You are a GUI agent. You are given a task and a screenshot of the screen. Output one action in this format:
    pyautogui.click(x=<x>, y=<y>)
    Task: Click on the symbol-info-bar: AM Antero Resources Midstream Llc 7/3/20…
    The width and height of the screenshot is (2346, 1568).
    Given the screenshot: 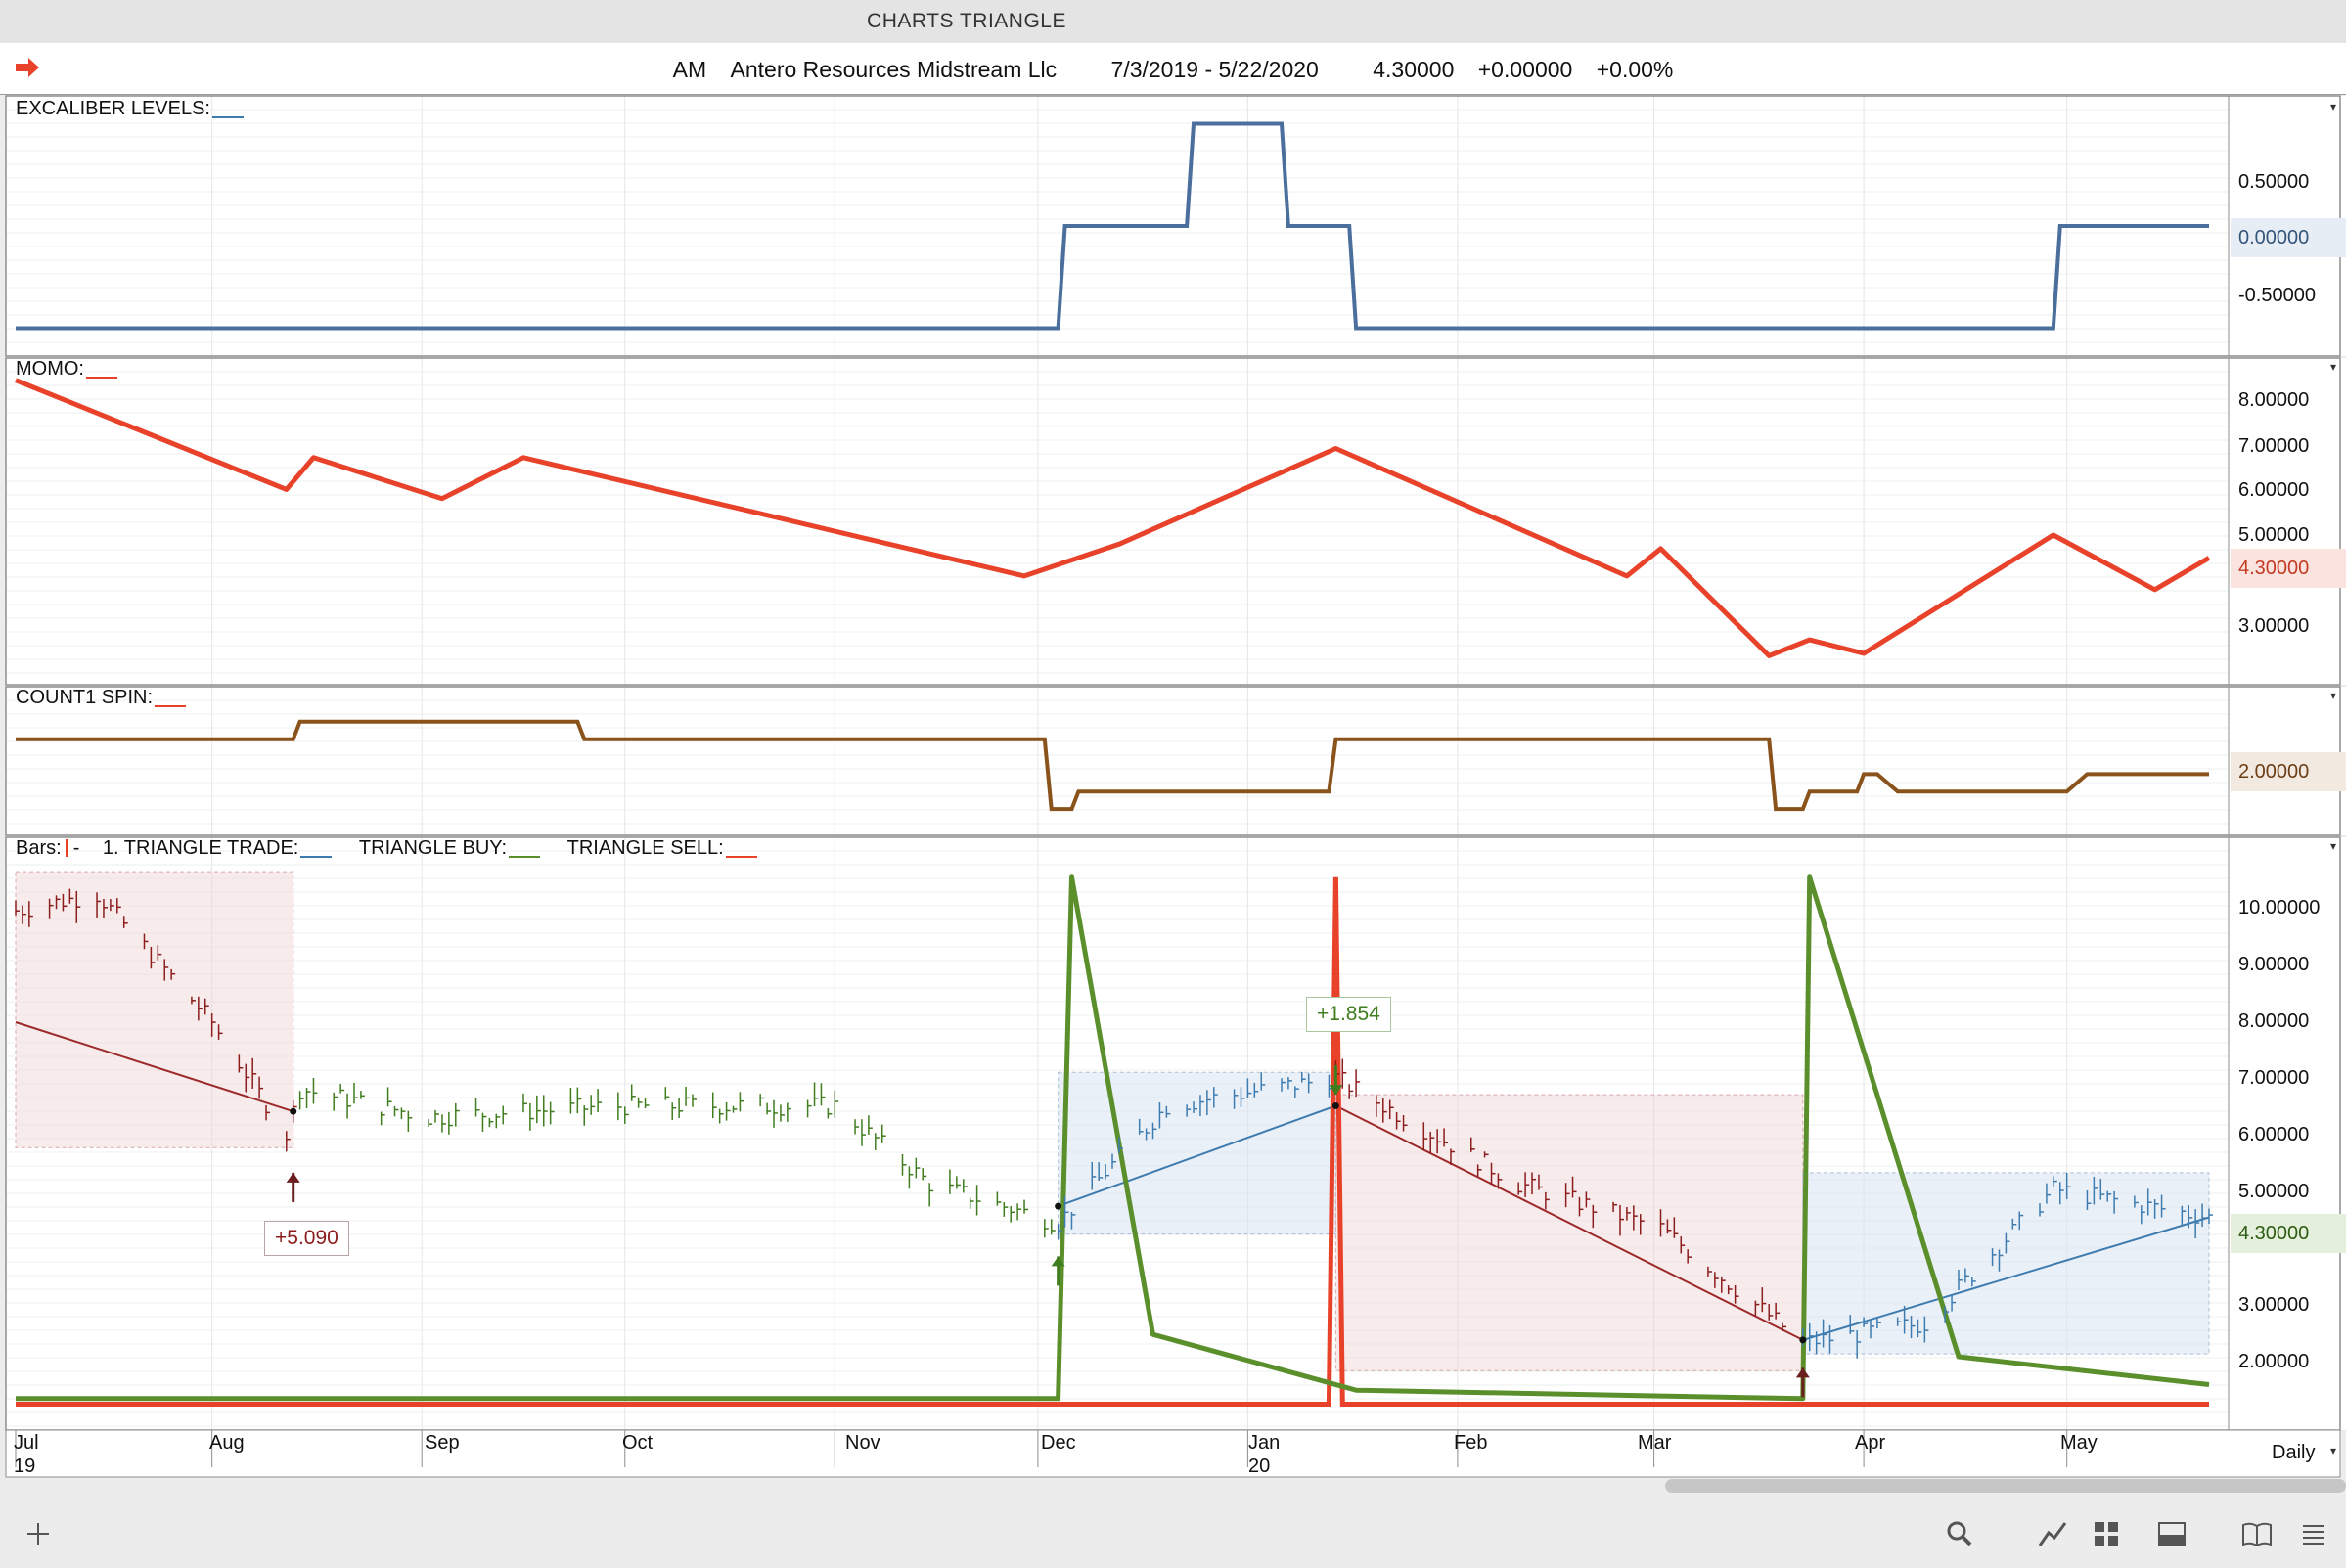 What is the action you would take?
    pyautogui.click(x=1173, y=69)
    